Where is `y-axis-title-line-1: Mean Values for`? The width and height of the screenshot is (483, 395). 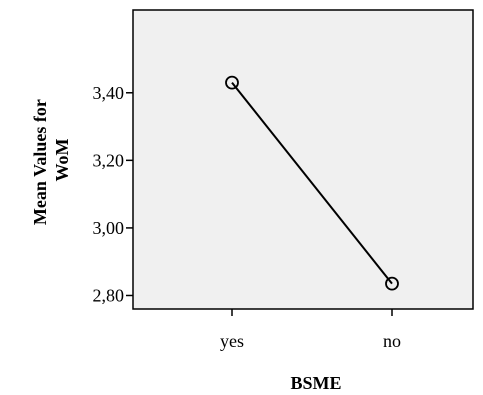
y-axis-title-line-1: Mean Values for is located at coordinates (40, 162).